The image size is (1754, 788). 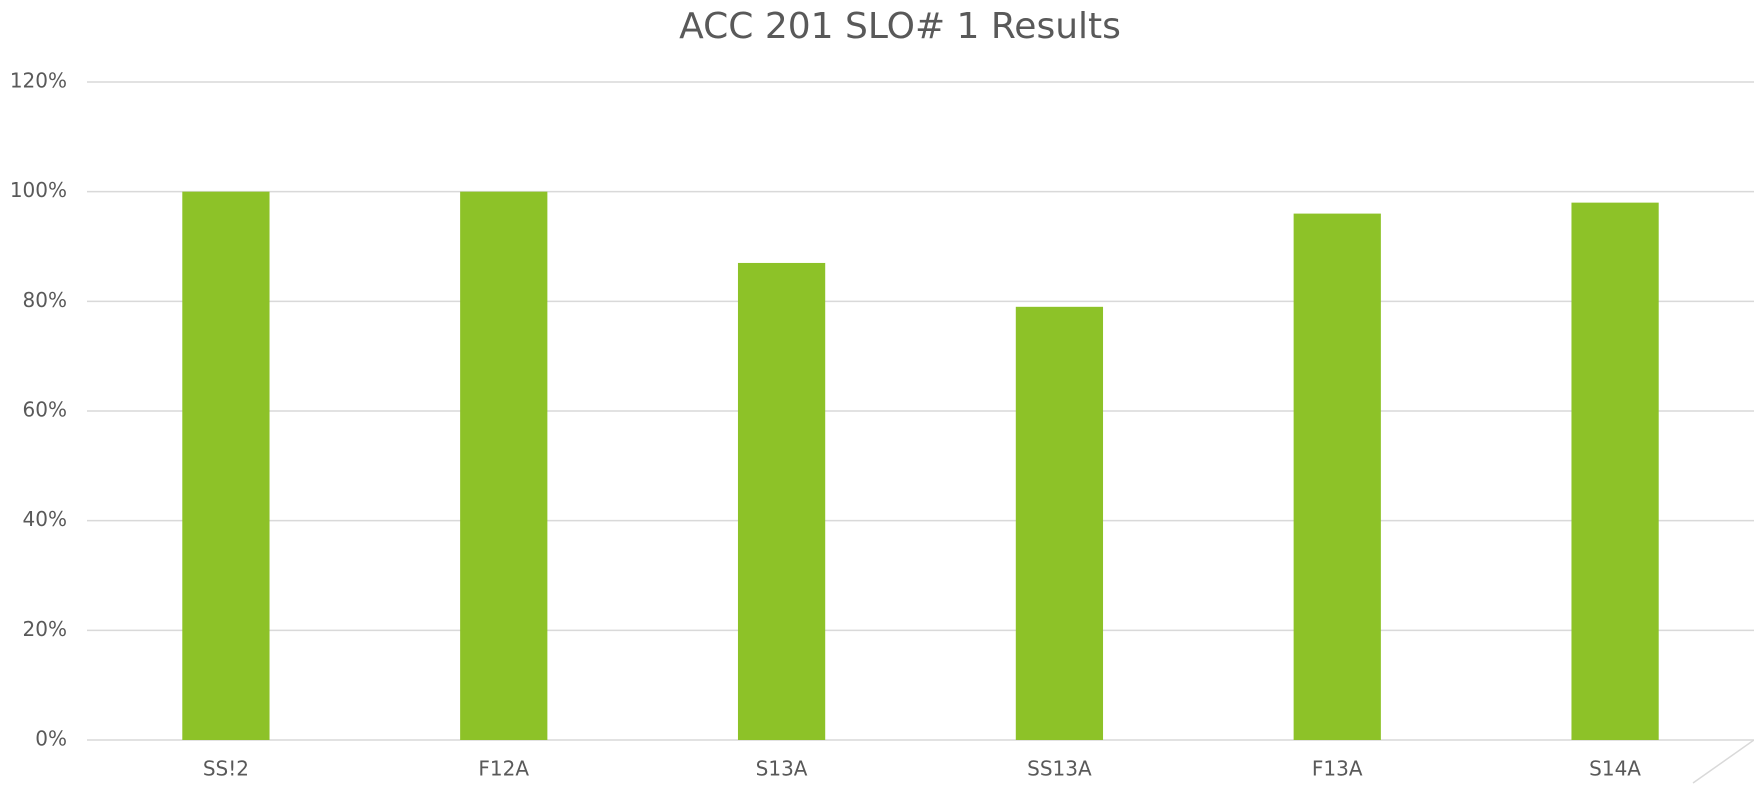 I want to click on x-tick-label: SS13A, so click(x=1059, y=769).